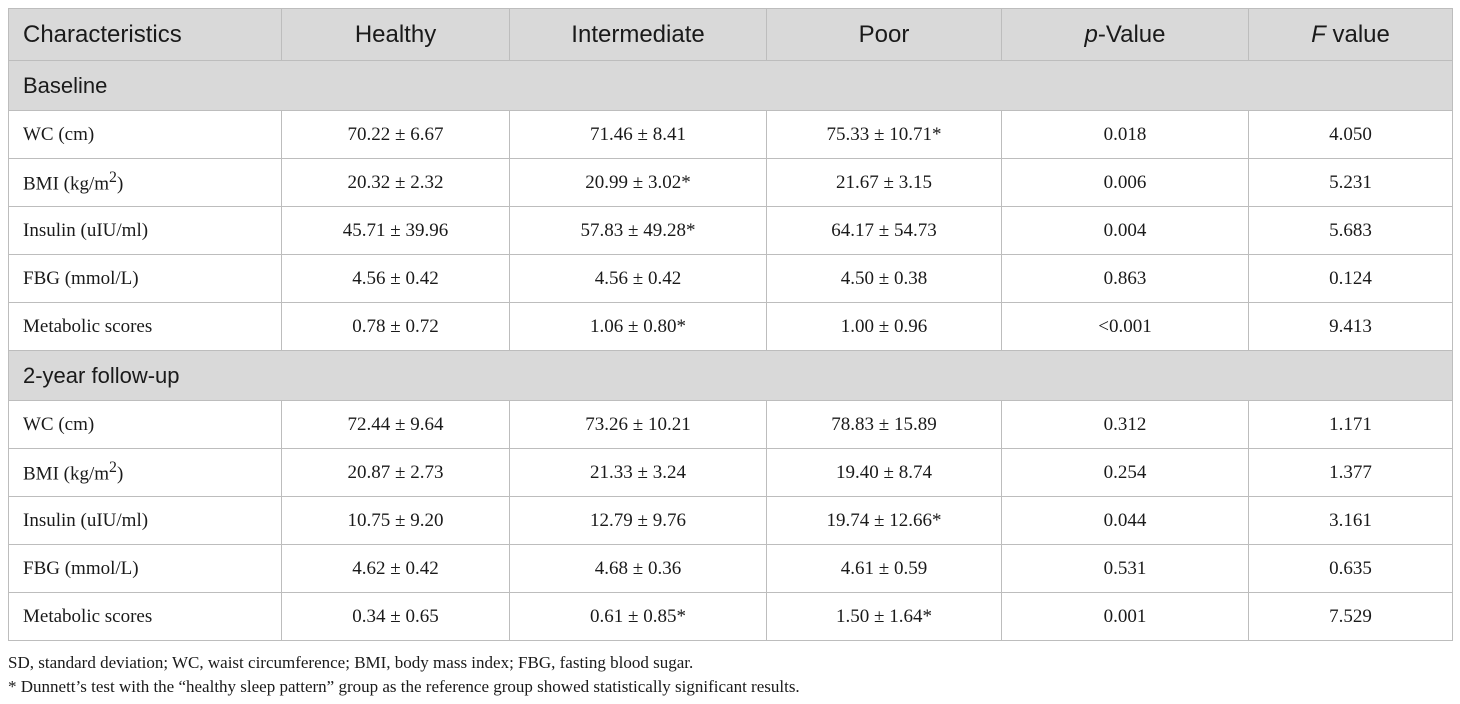 The height and width of the screenshot is (704, 1460). I want to click on cell-f-value: 1.377, so click(1350, 472).